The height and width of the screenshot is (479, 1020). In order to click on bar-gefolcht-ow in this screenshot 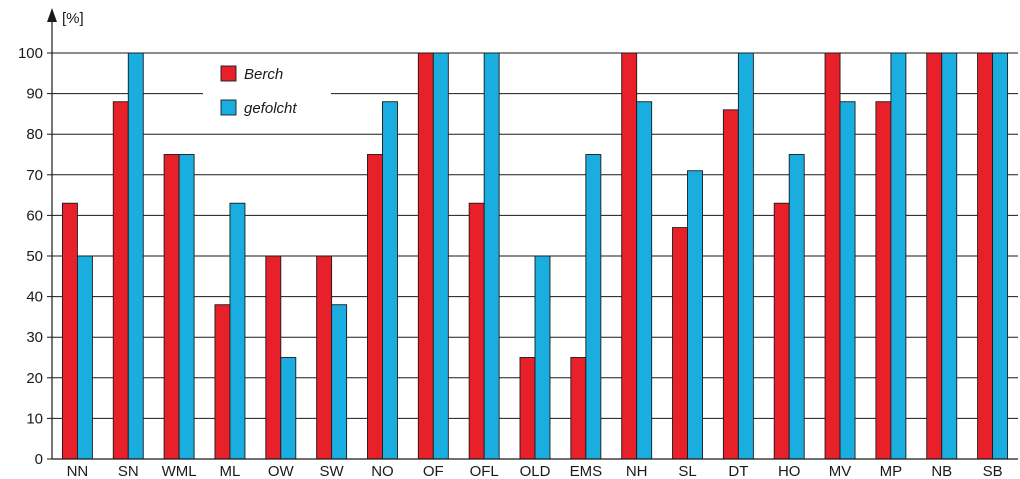, I will do `click(288, 408)`.